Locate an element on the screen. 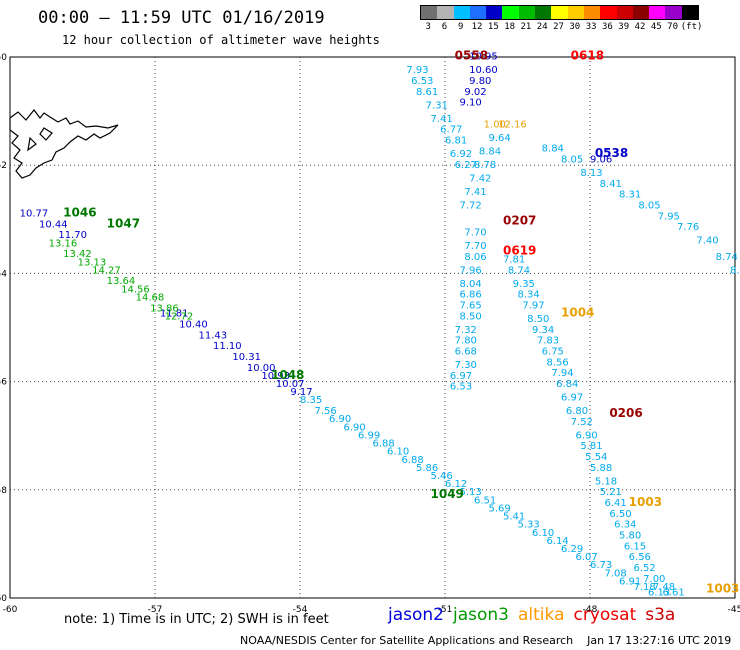 The height and width of the screenshot is (650, 740). wave-height-value: 5.13 is located at coordinates (471, 492).